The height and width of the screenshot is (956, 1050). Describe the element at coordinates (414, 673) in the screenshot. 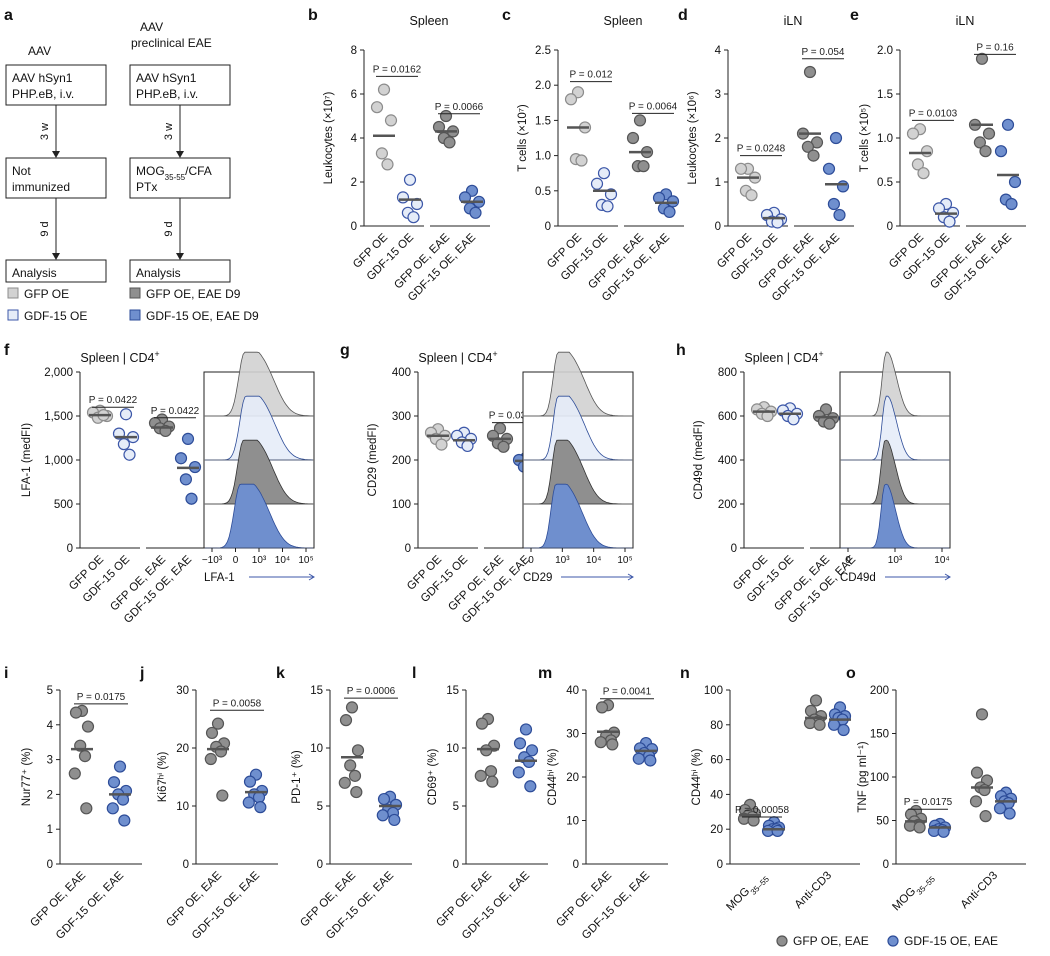

I see `panel-letter-l: l` at that location.